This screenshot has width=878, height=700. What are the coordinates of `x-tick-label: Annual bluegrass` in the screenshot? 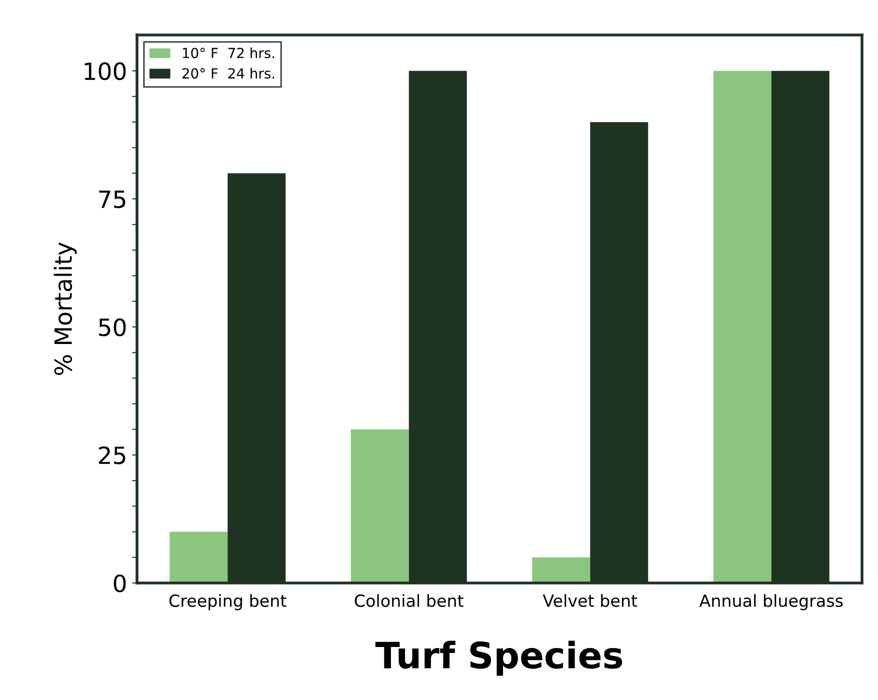 It's located at (771, 602).